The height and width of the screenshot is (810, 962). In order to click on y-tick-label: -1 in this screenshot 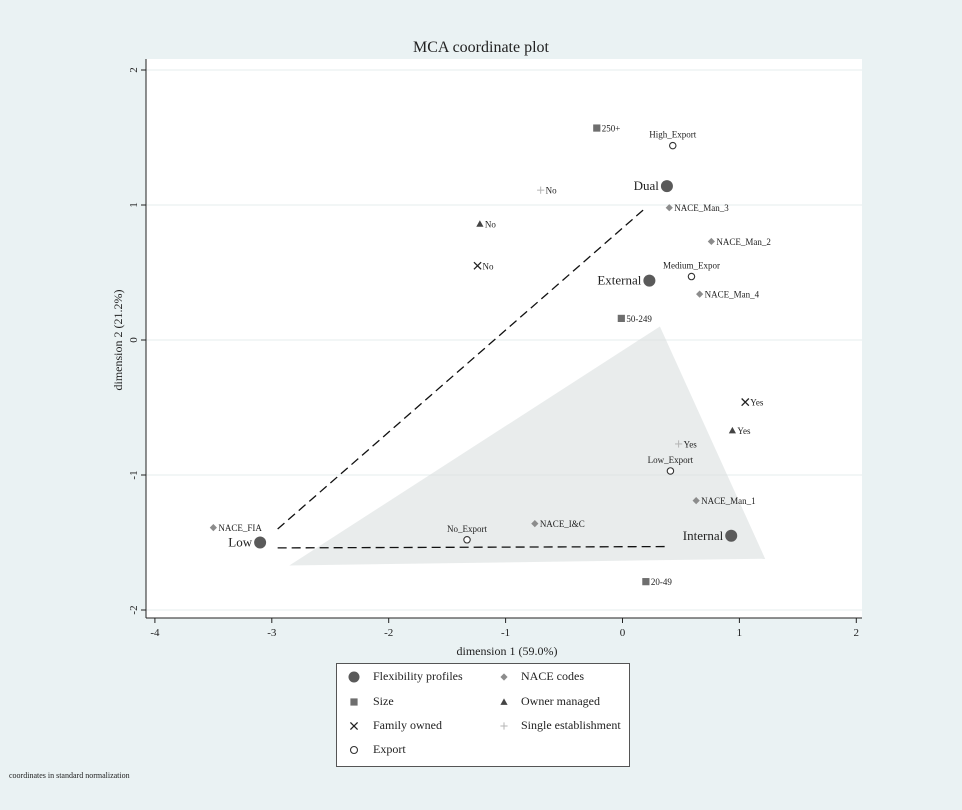, I will do `click(134, 474)`.